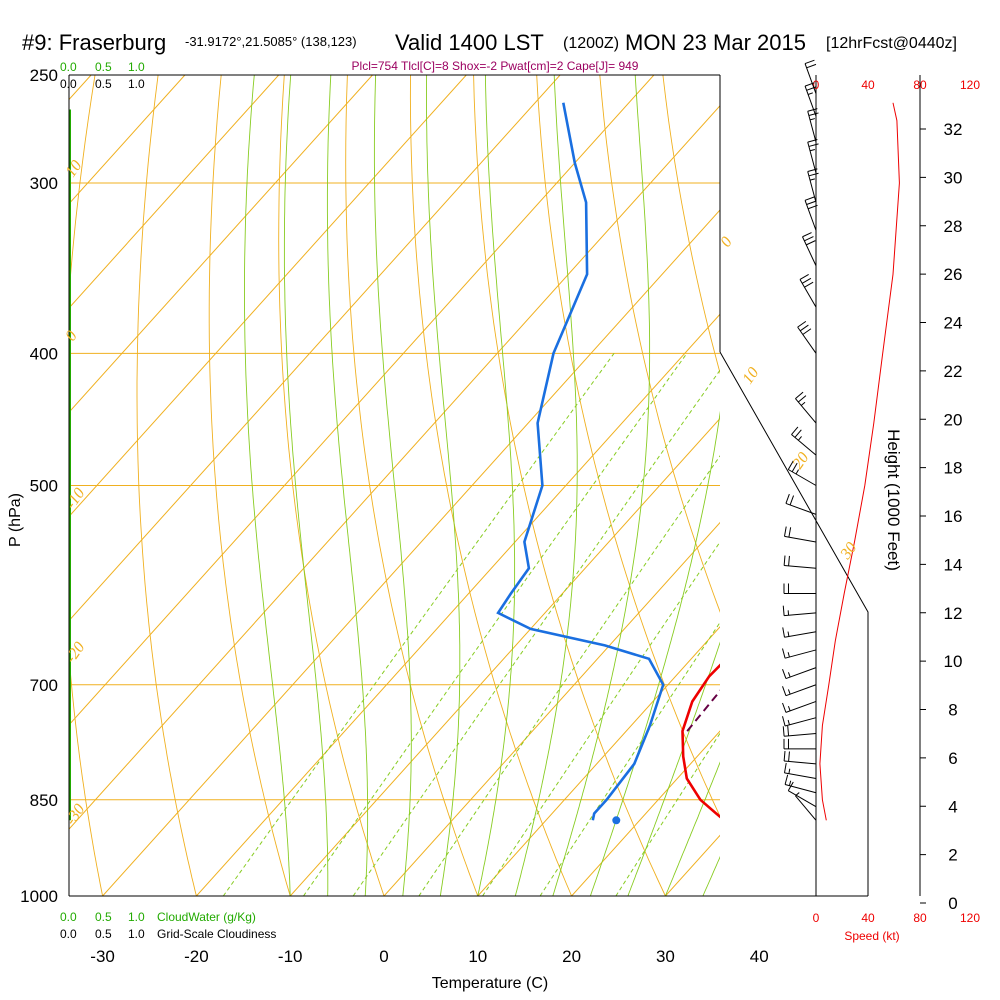 The height and width of the screenshot is (1000, 1000). I want to click on cloud-scale-bottom-black-1: 0.5, so click(103, 934).